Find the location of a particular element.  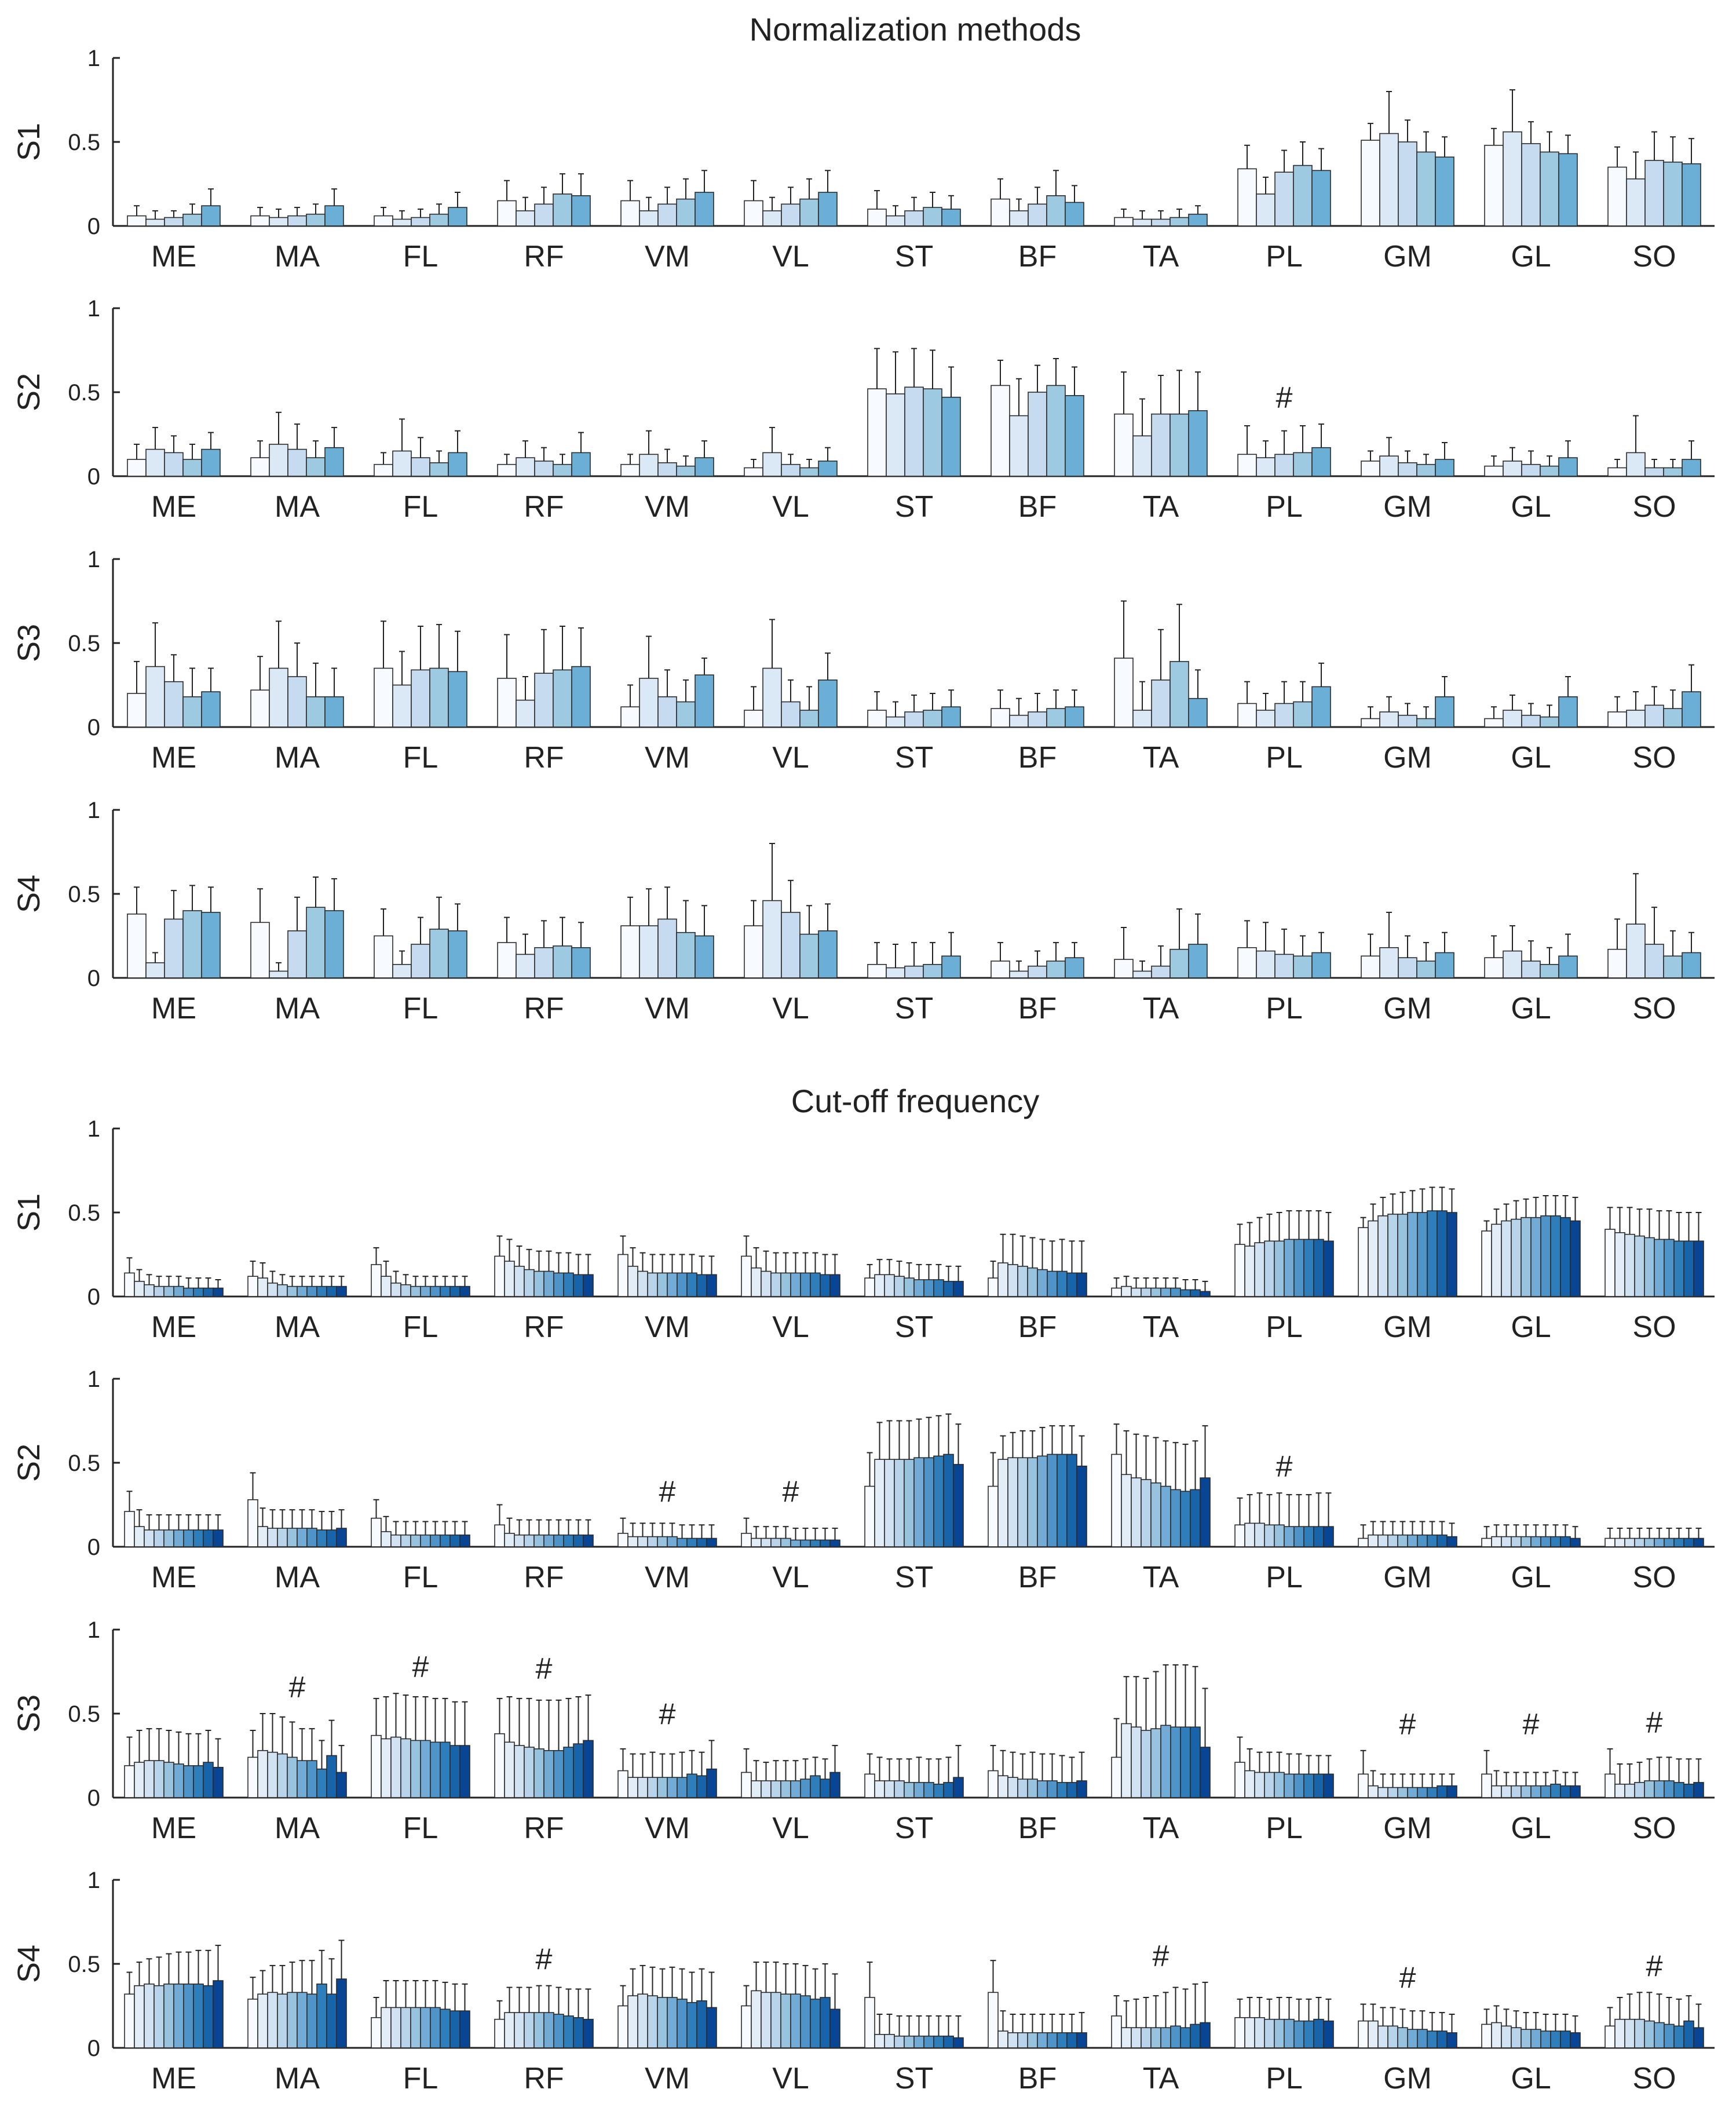

y-tick-label: 1 is located at coordinates (93, 1379).